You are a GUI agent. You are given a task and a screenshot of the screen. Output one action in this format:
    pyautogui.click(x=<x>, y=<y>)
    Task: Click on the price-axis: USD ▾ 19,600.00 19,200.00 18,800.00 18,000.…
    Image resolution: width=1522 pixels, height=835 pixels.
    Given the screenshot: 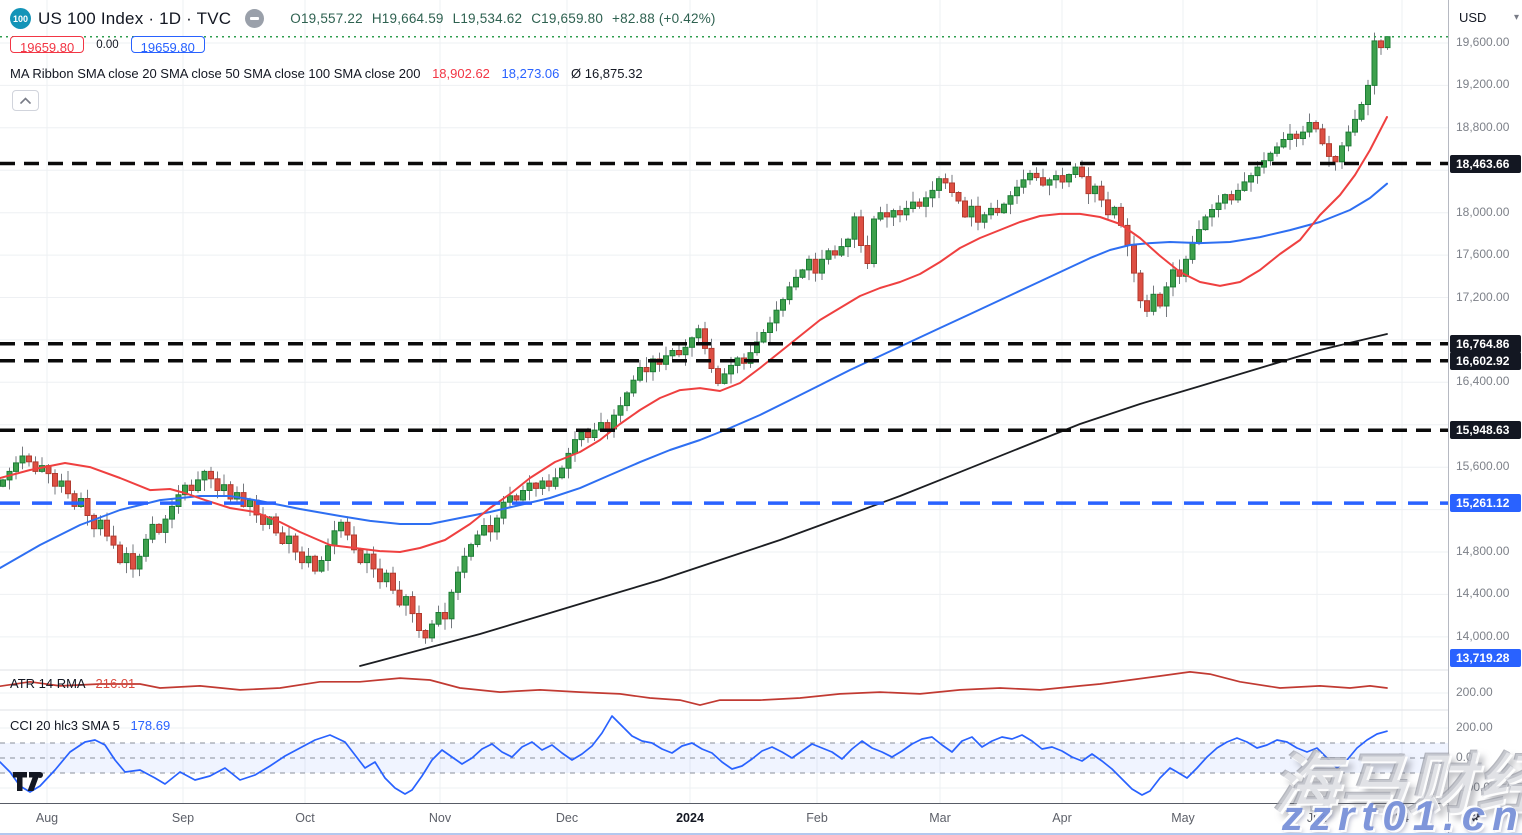 What is the action you would take?
    pyautogui.click(x=1485, y=417)
    